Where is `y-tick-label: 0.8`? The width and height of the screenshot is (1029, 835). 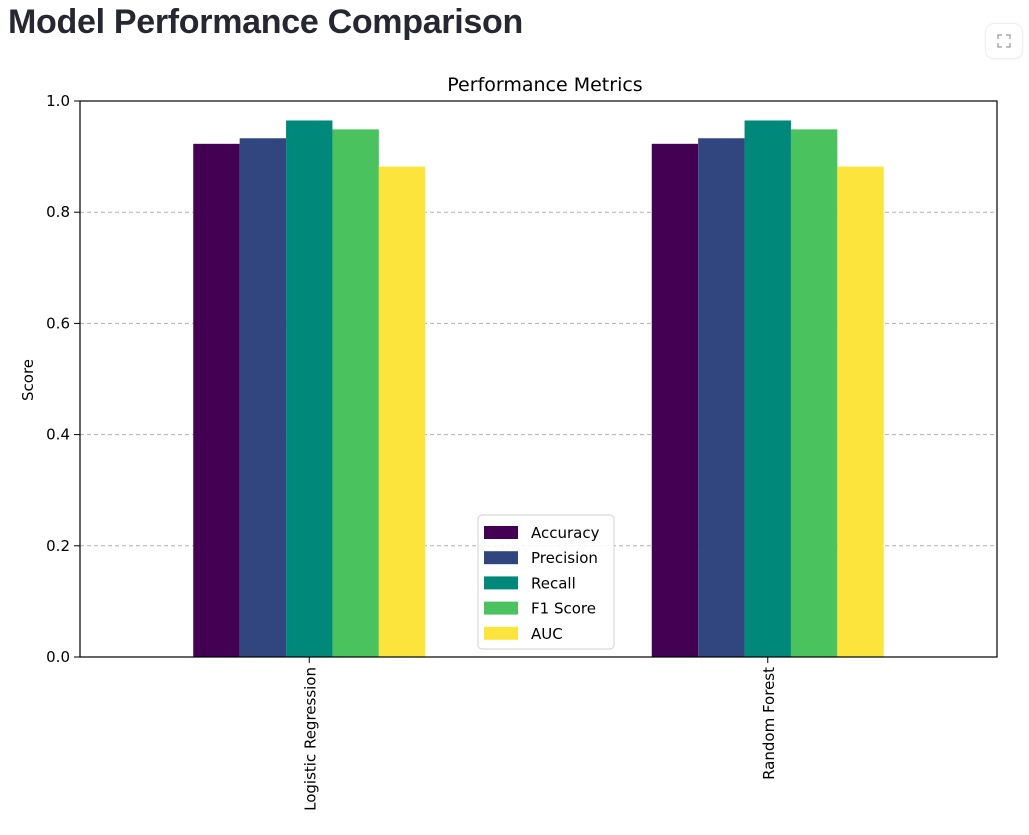 y-tick-label: 0.8 is located at coordinates (58, 212).